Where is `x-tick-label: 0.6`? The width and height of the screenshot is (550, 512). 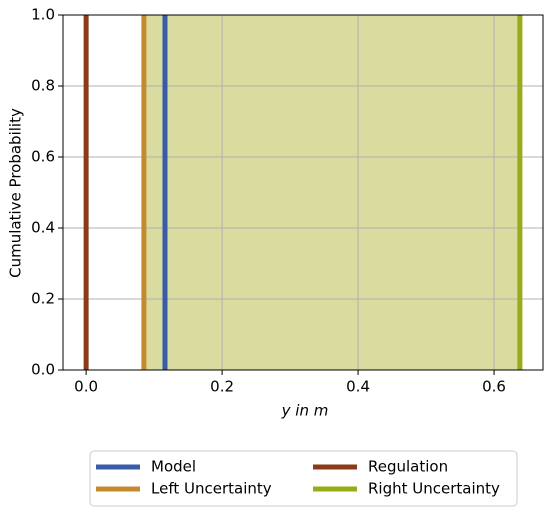 x-tick-label: 0.6 is located at coordinates (494, 387).